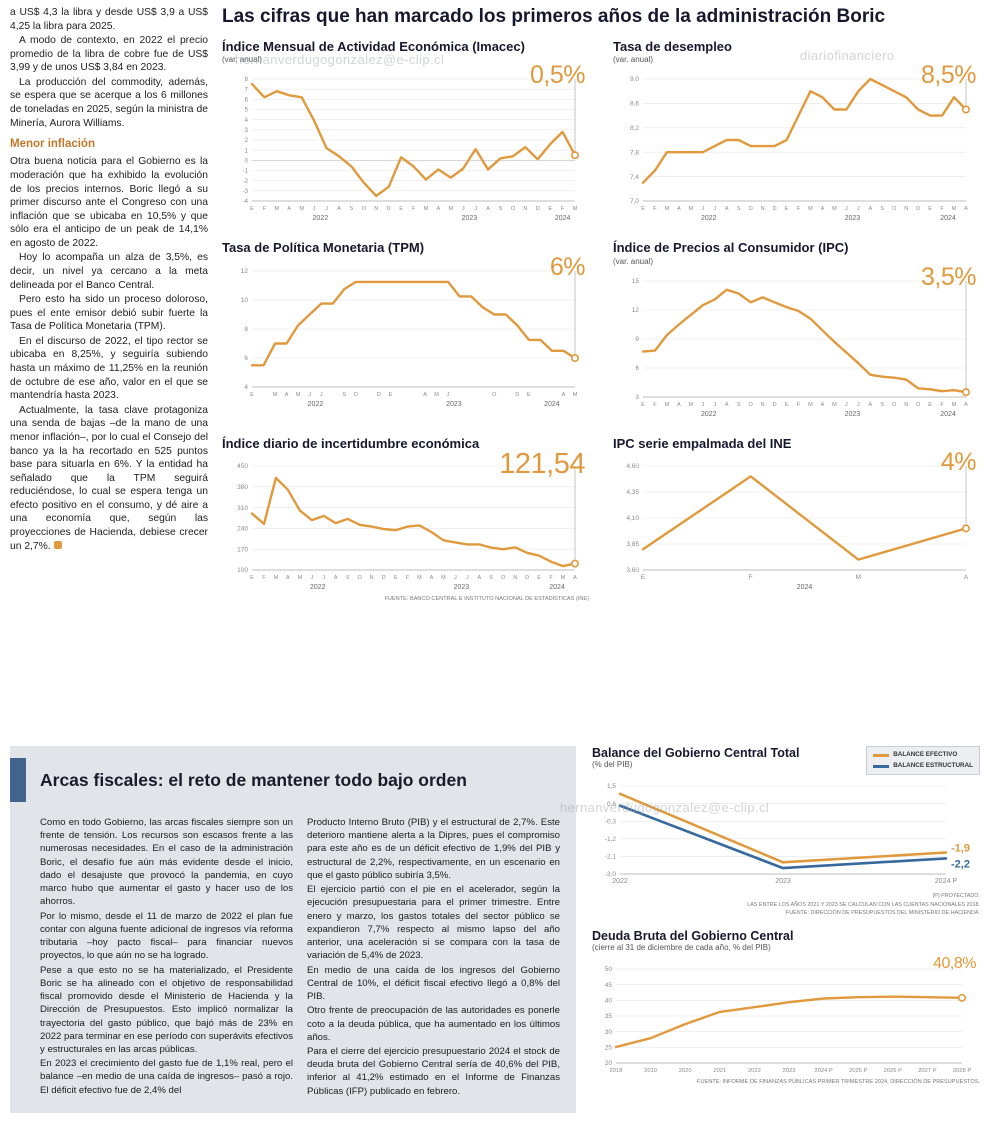  I want to click on legend-item-efectivo: BALANCE EFECTIVO, so click(923, 755).